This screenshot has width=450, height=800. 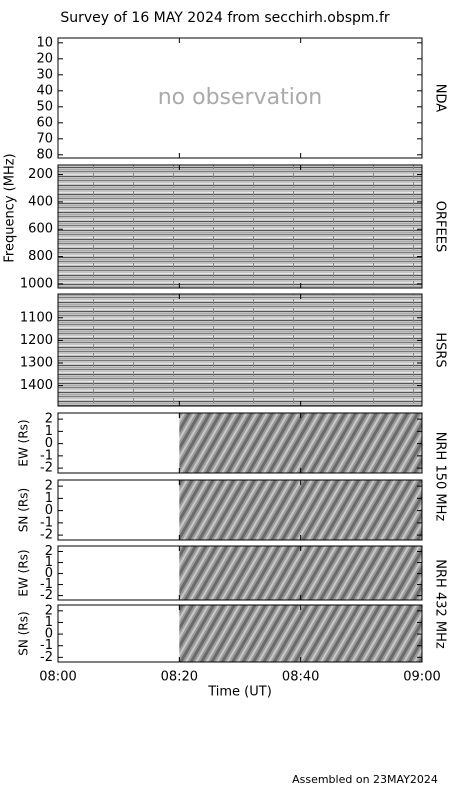 What do you see at coordinates (421, 677) in the screenshot?
I see `x-tick-label: 09:00` at bounding box center [421, 677].